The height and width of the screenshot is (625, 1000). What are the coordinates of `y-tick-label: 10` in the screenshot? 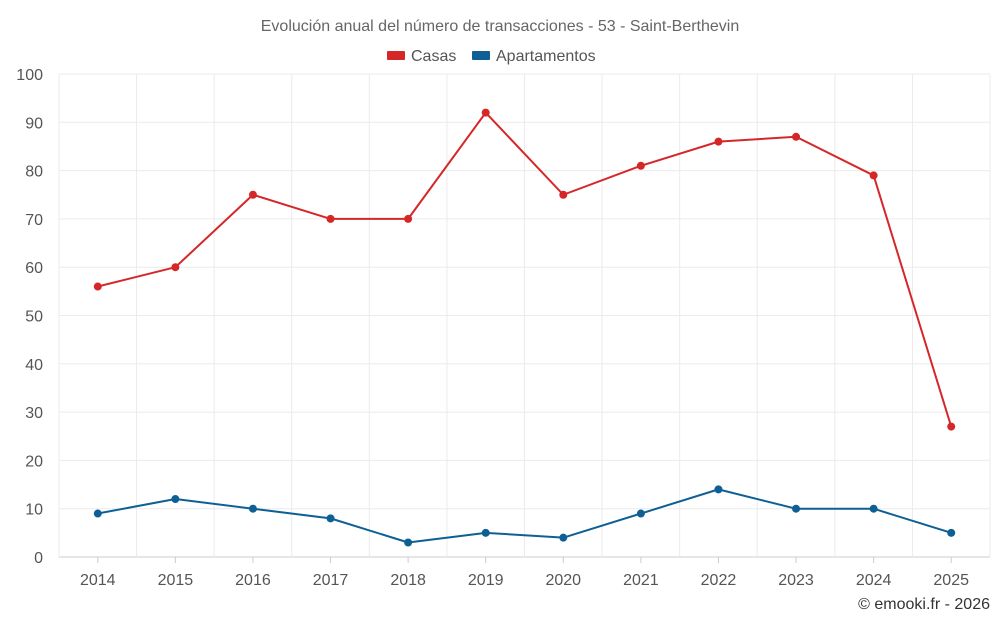 It's located at (34, 510).